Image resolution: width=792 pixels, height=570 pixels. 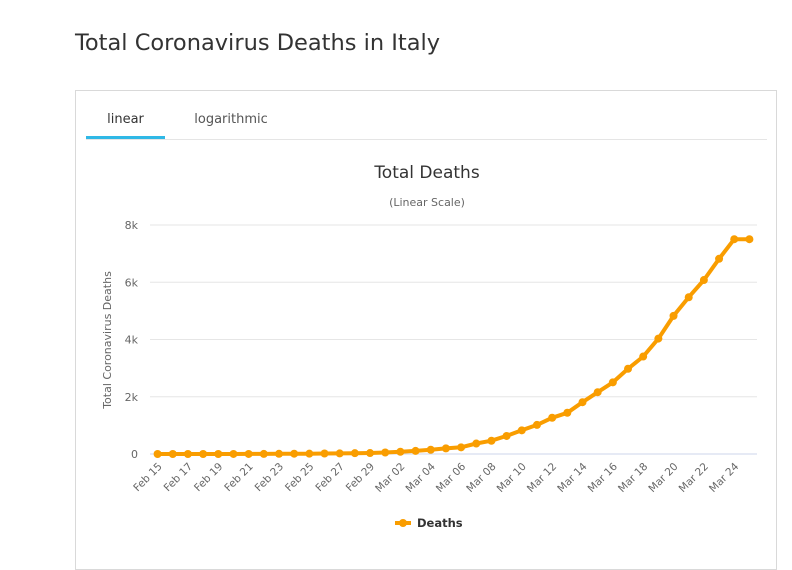 What do you see at coordinates (134, 454) in the screenshot?
I see `y-tick-label: 0` at bounding box center [134, 454].